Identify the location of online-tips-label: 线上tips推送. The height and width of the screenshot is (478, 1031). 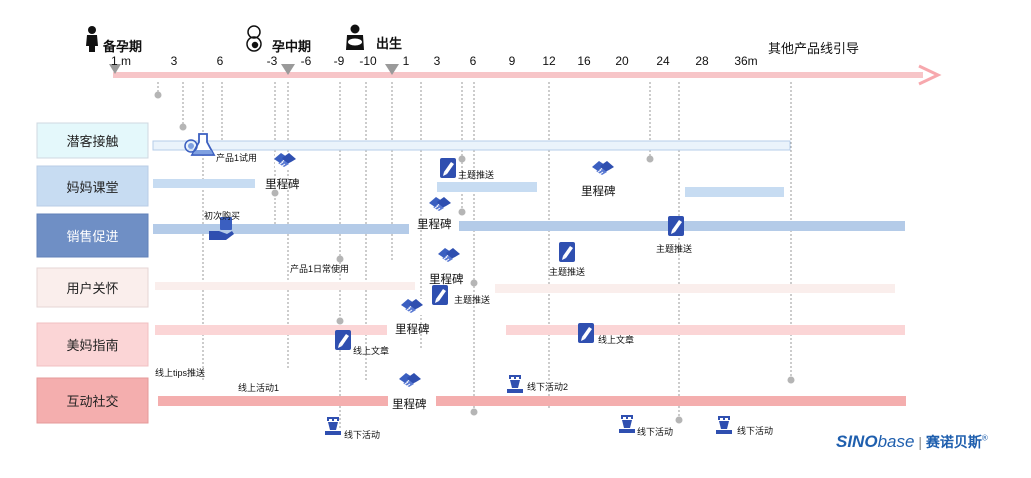
(180, 373).